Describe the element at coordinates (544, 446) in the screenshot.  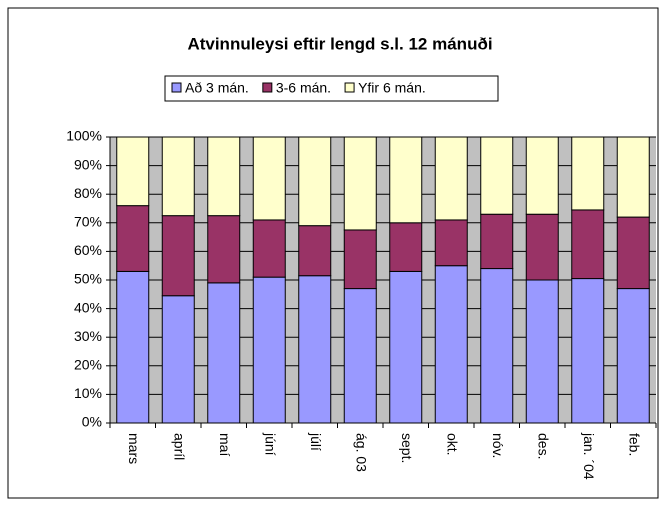
I see `x-tick-label: des.` at that location.